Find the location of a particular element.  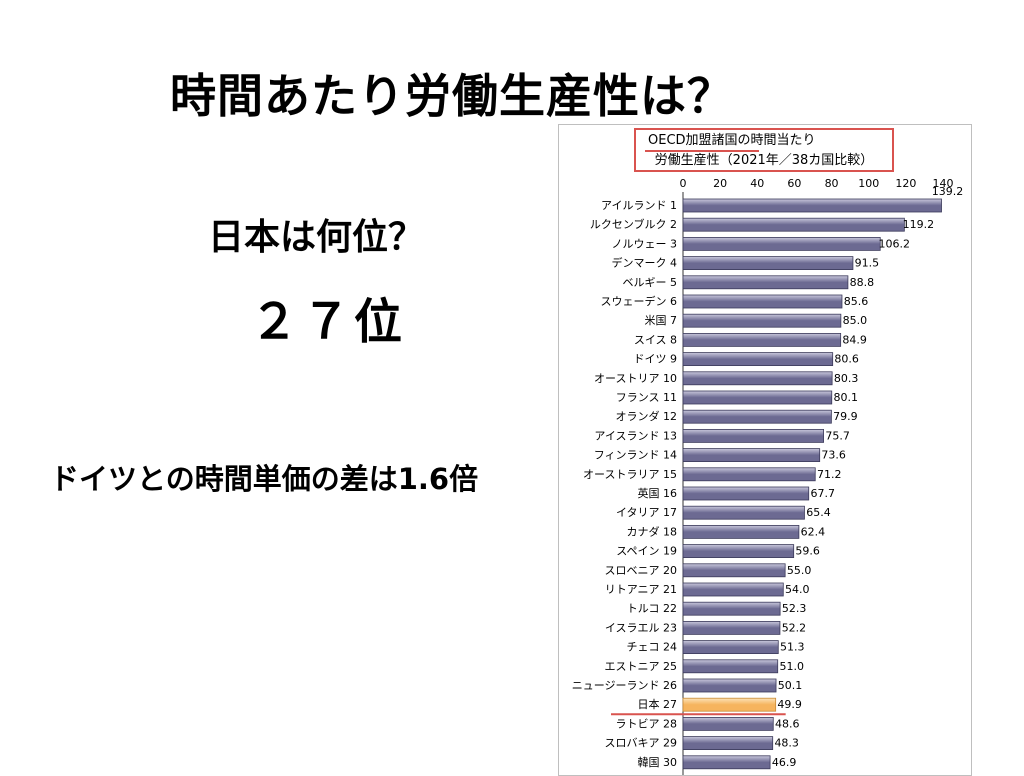

bar-row: スペイン 19 59.6 is located at coordinates (718, 551).